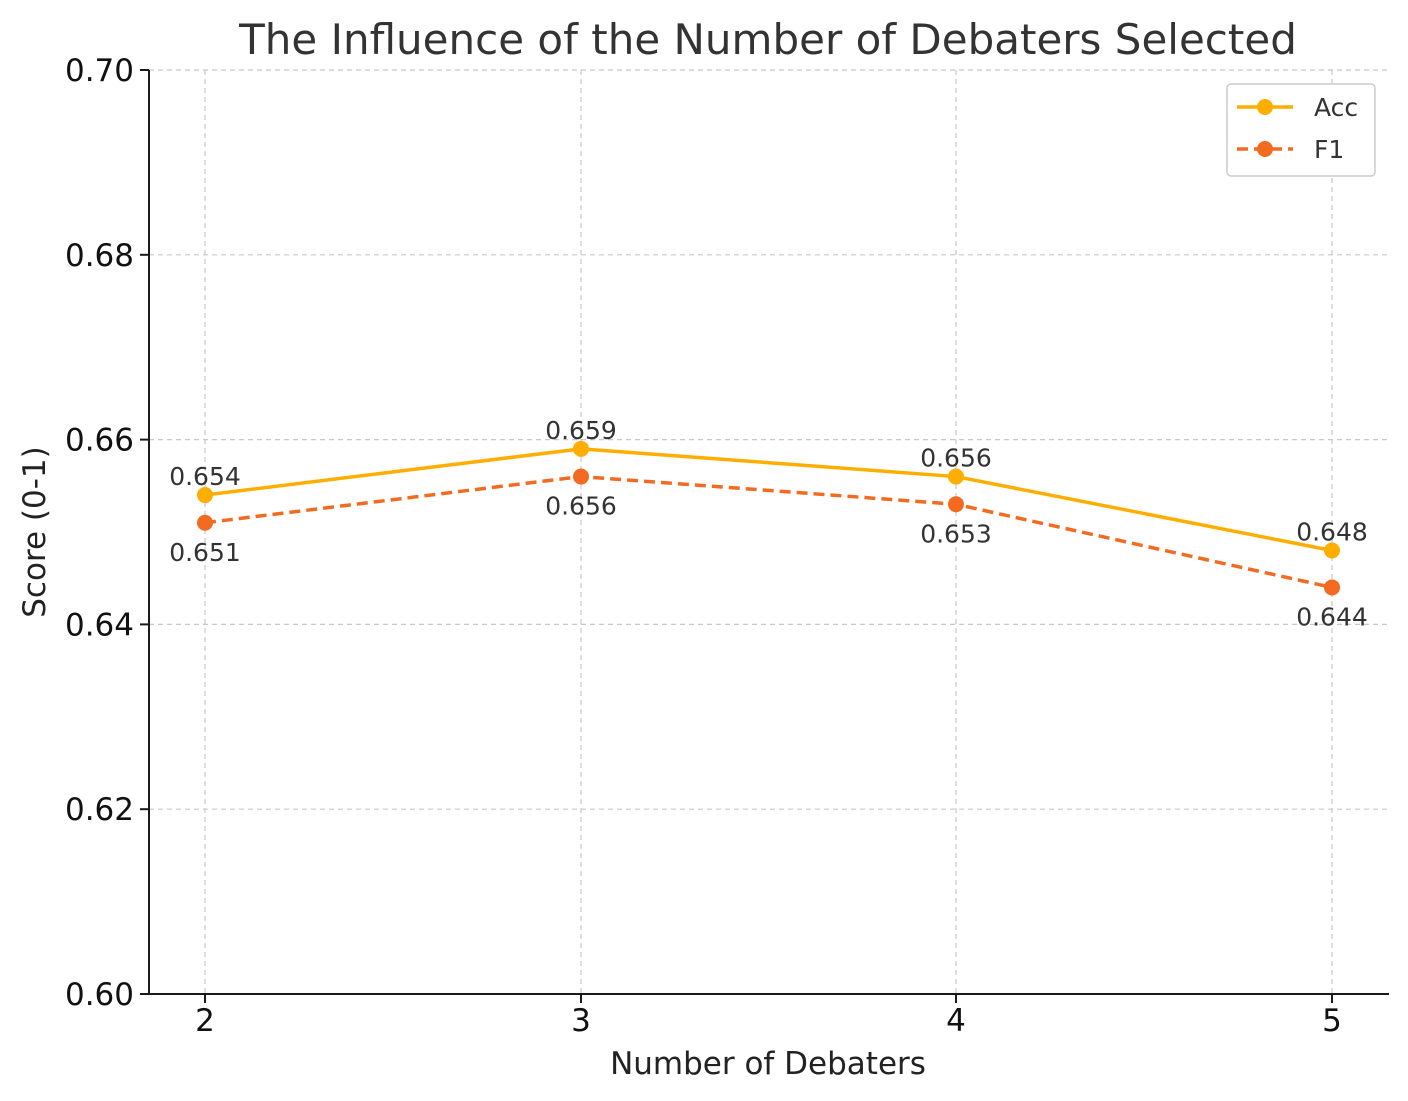 The image size is (1408, 1101). Describe the element at coordinates (205, 552) in the screenshot. I see `data-label-f1: 0.651` at that location.